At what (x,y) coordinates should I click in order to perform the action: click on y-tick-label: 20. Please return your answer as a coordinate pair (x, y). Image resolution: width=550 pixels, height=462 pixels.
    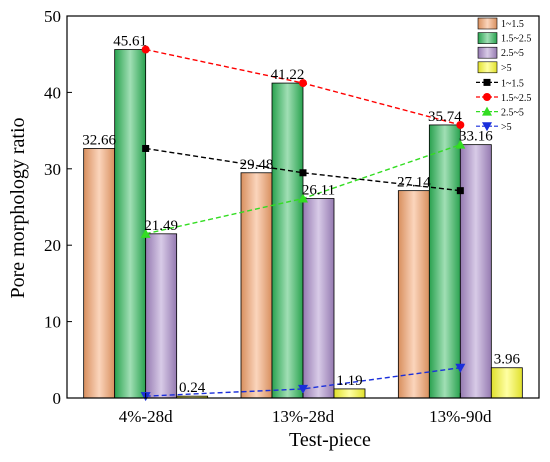
    Looking at the image, I should click on (52, 245).